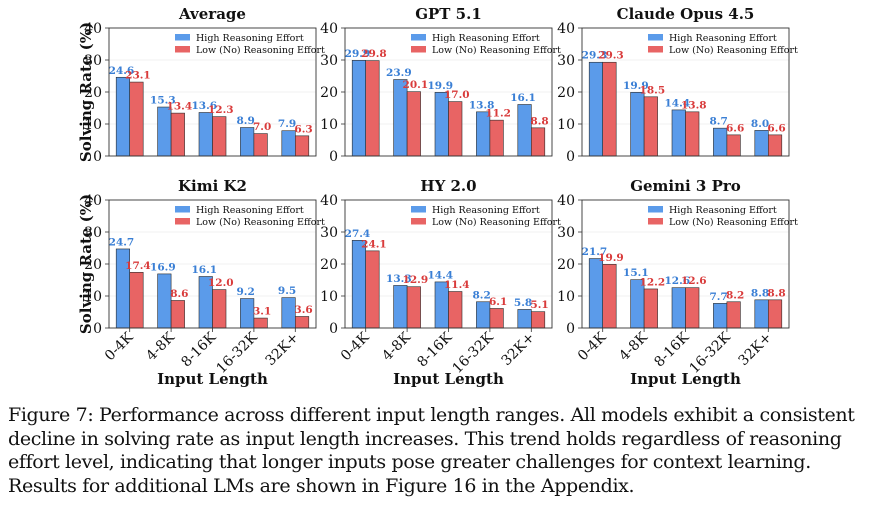 The width and height of the screenshot is (870, 514). What do you see at coordinates (163, 101) in the screenshot?
I see `data-label-high: 15.3` at bounding box center [163, 101].